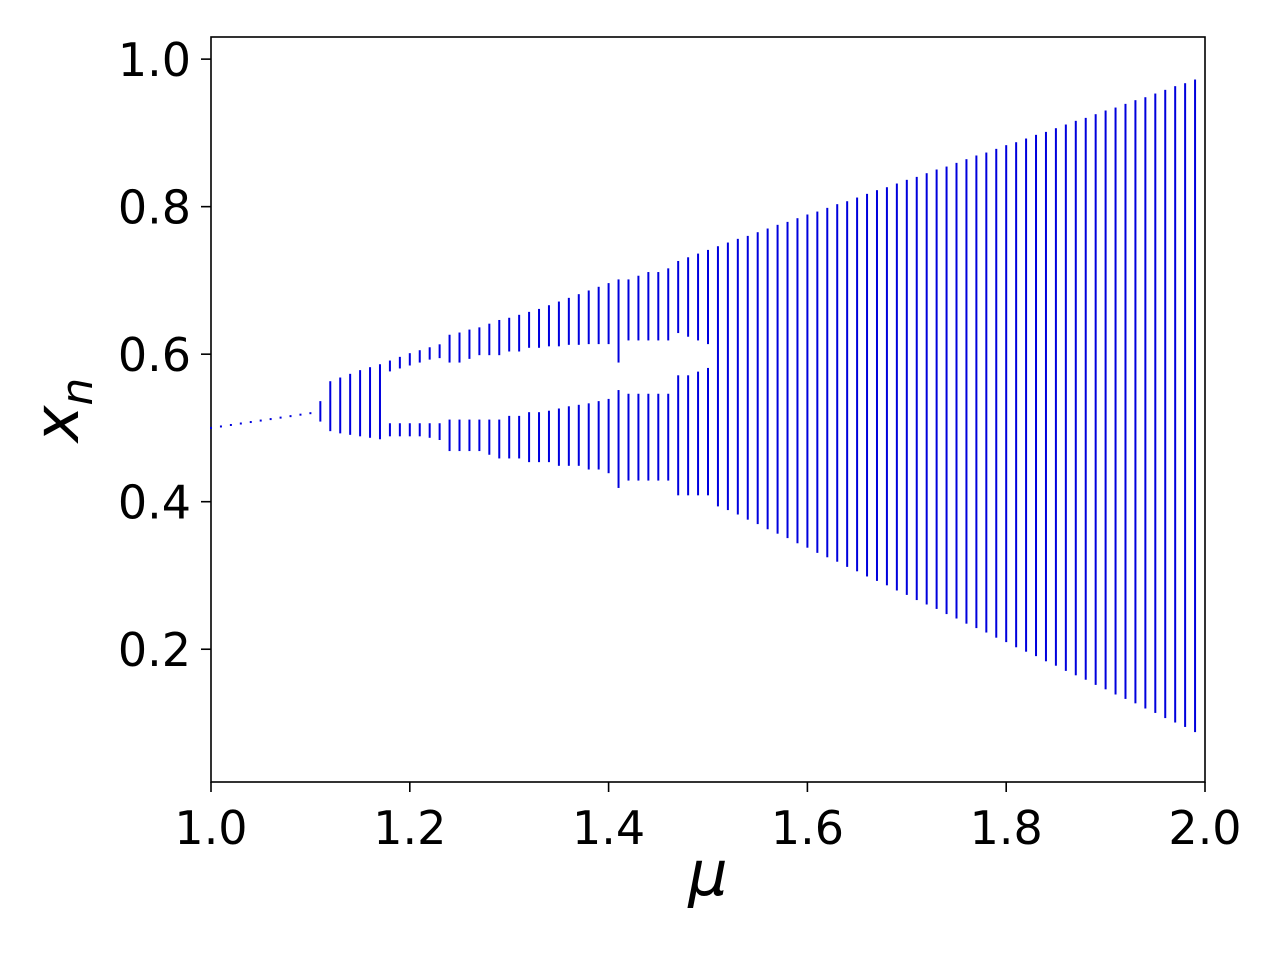  Describe the element at coordinates (807, 828) in the screenshot. I see `x-tick-label: 1.6` at that location.